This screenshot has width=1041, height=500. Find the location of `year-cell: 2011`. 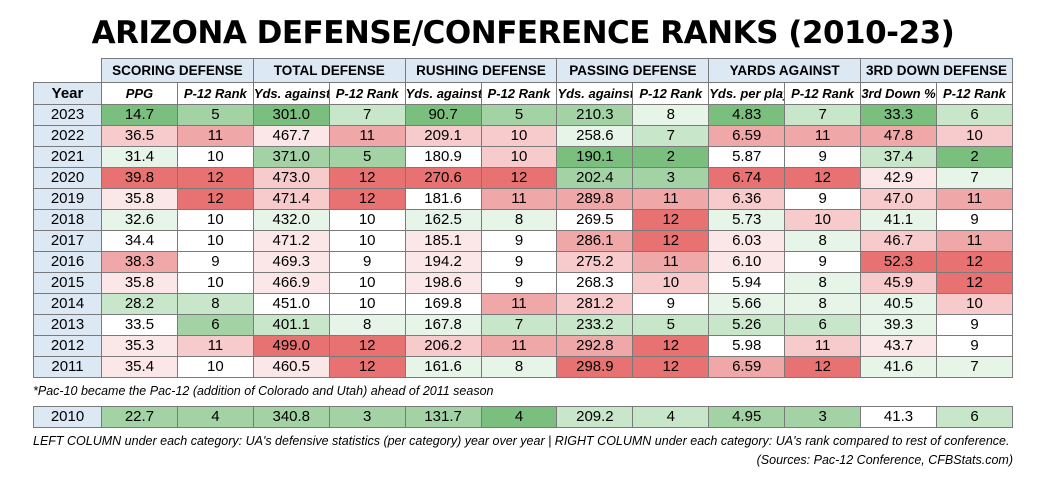

year-cell: 2011 is located at coordinates (67, 367).